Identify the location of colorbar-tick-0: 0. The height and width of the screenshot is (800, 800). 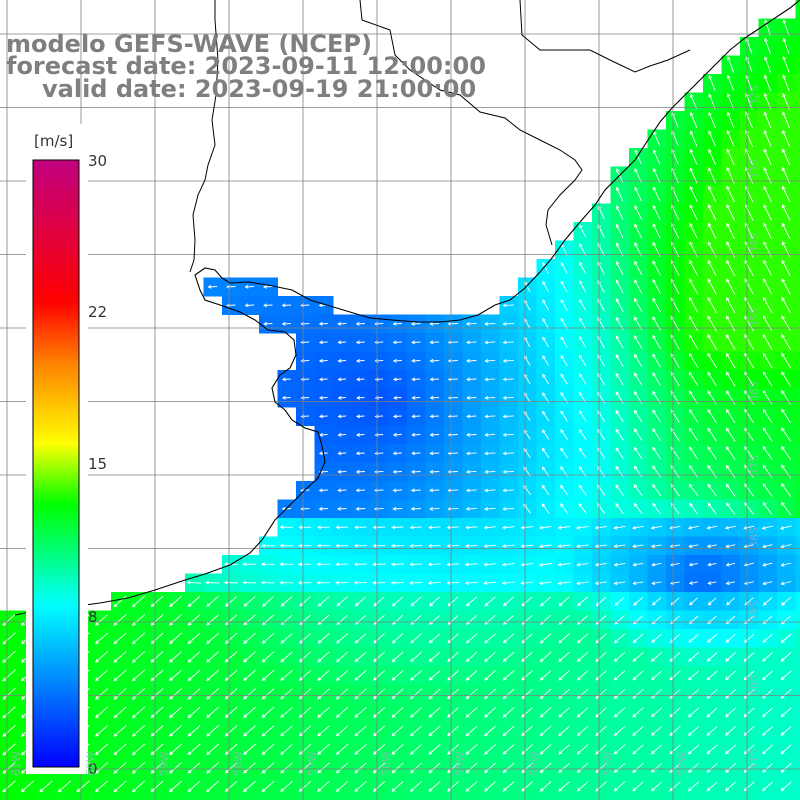
(93, 769).